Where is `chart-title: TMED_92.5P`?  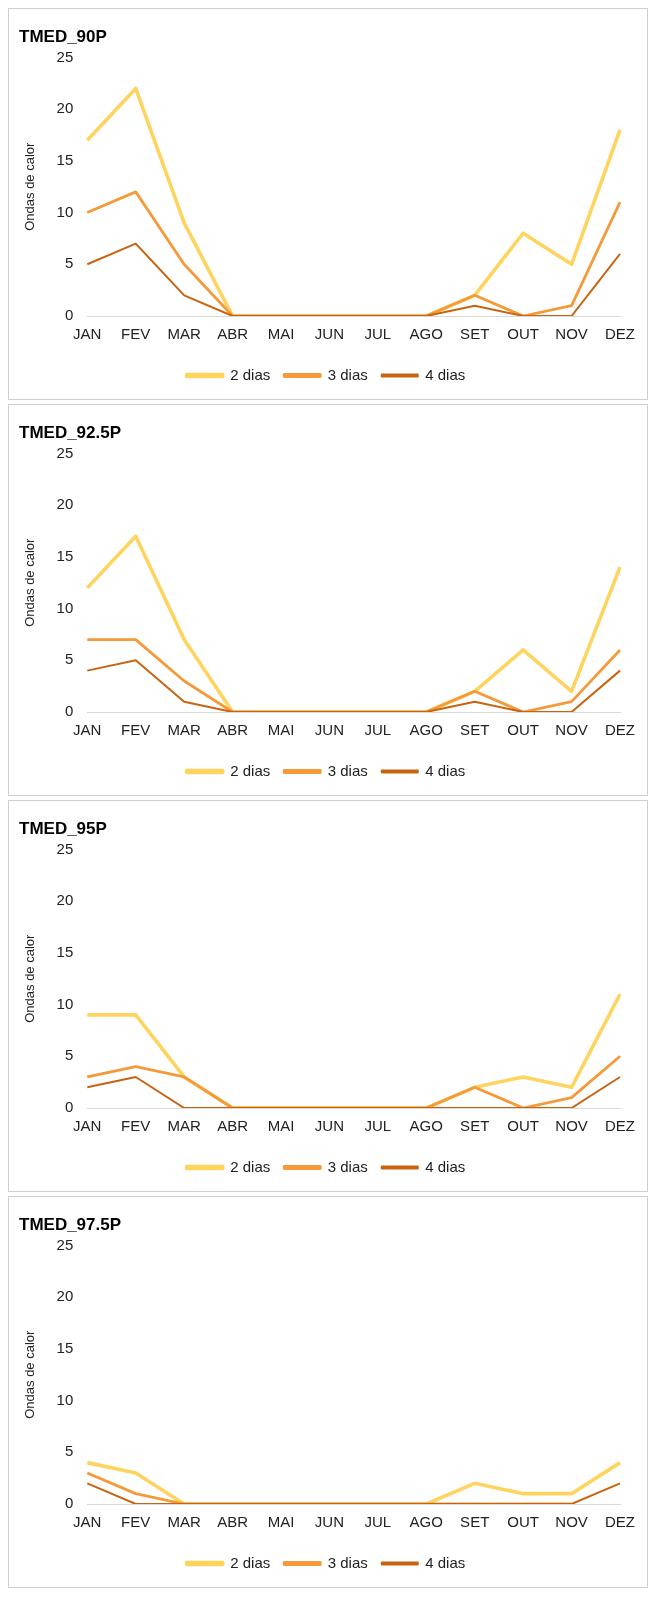
chart-title: TMED_92.5P is located at coordinates (70, 432).